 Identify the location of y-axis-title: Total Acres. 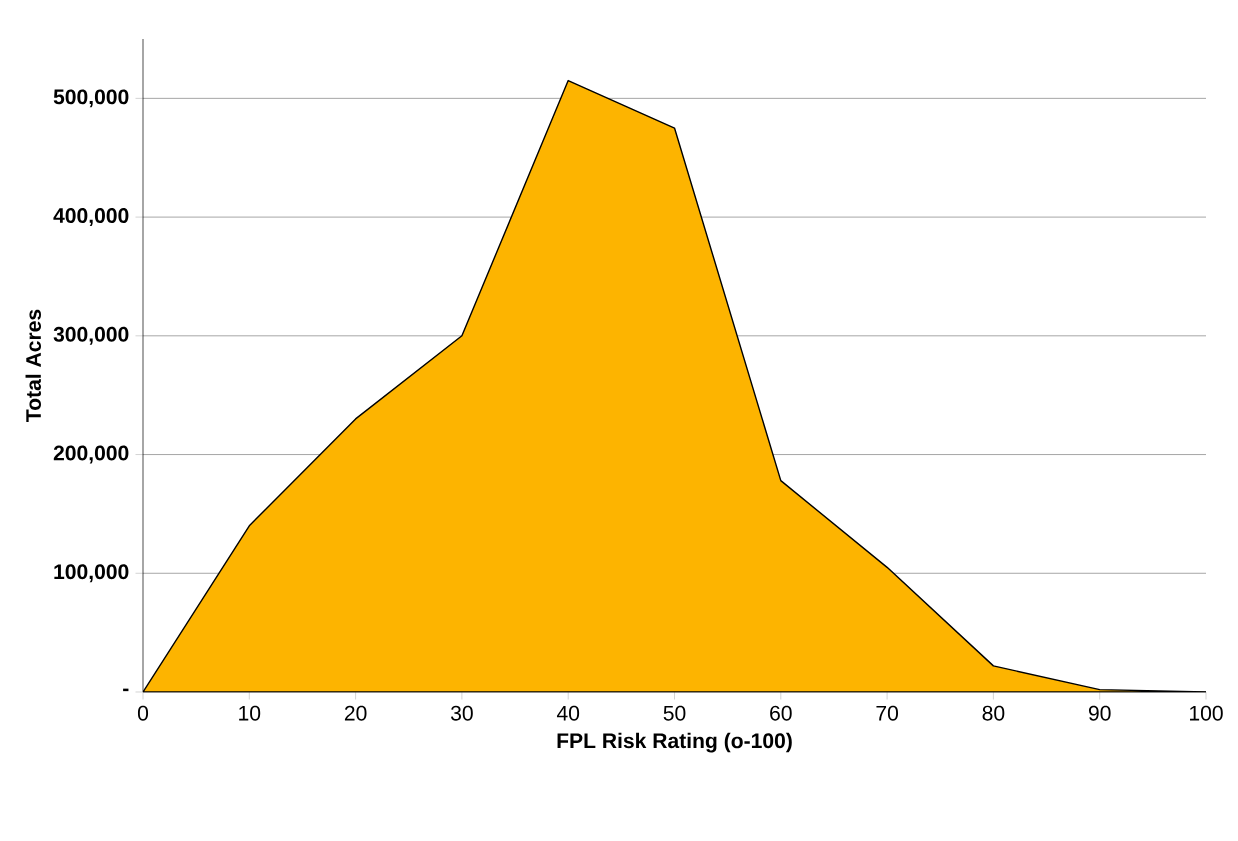
(33, 365).